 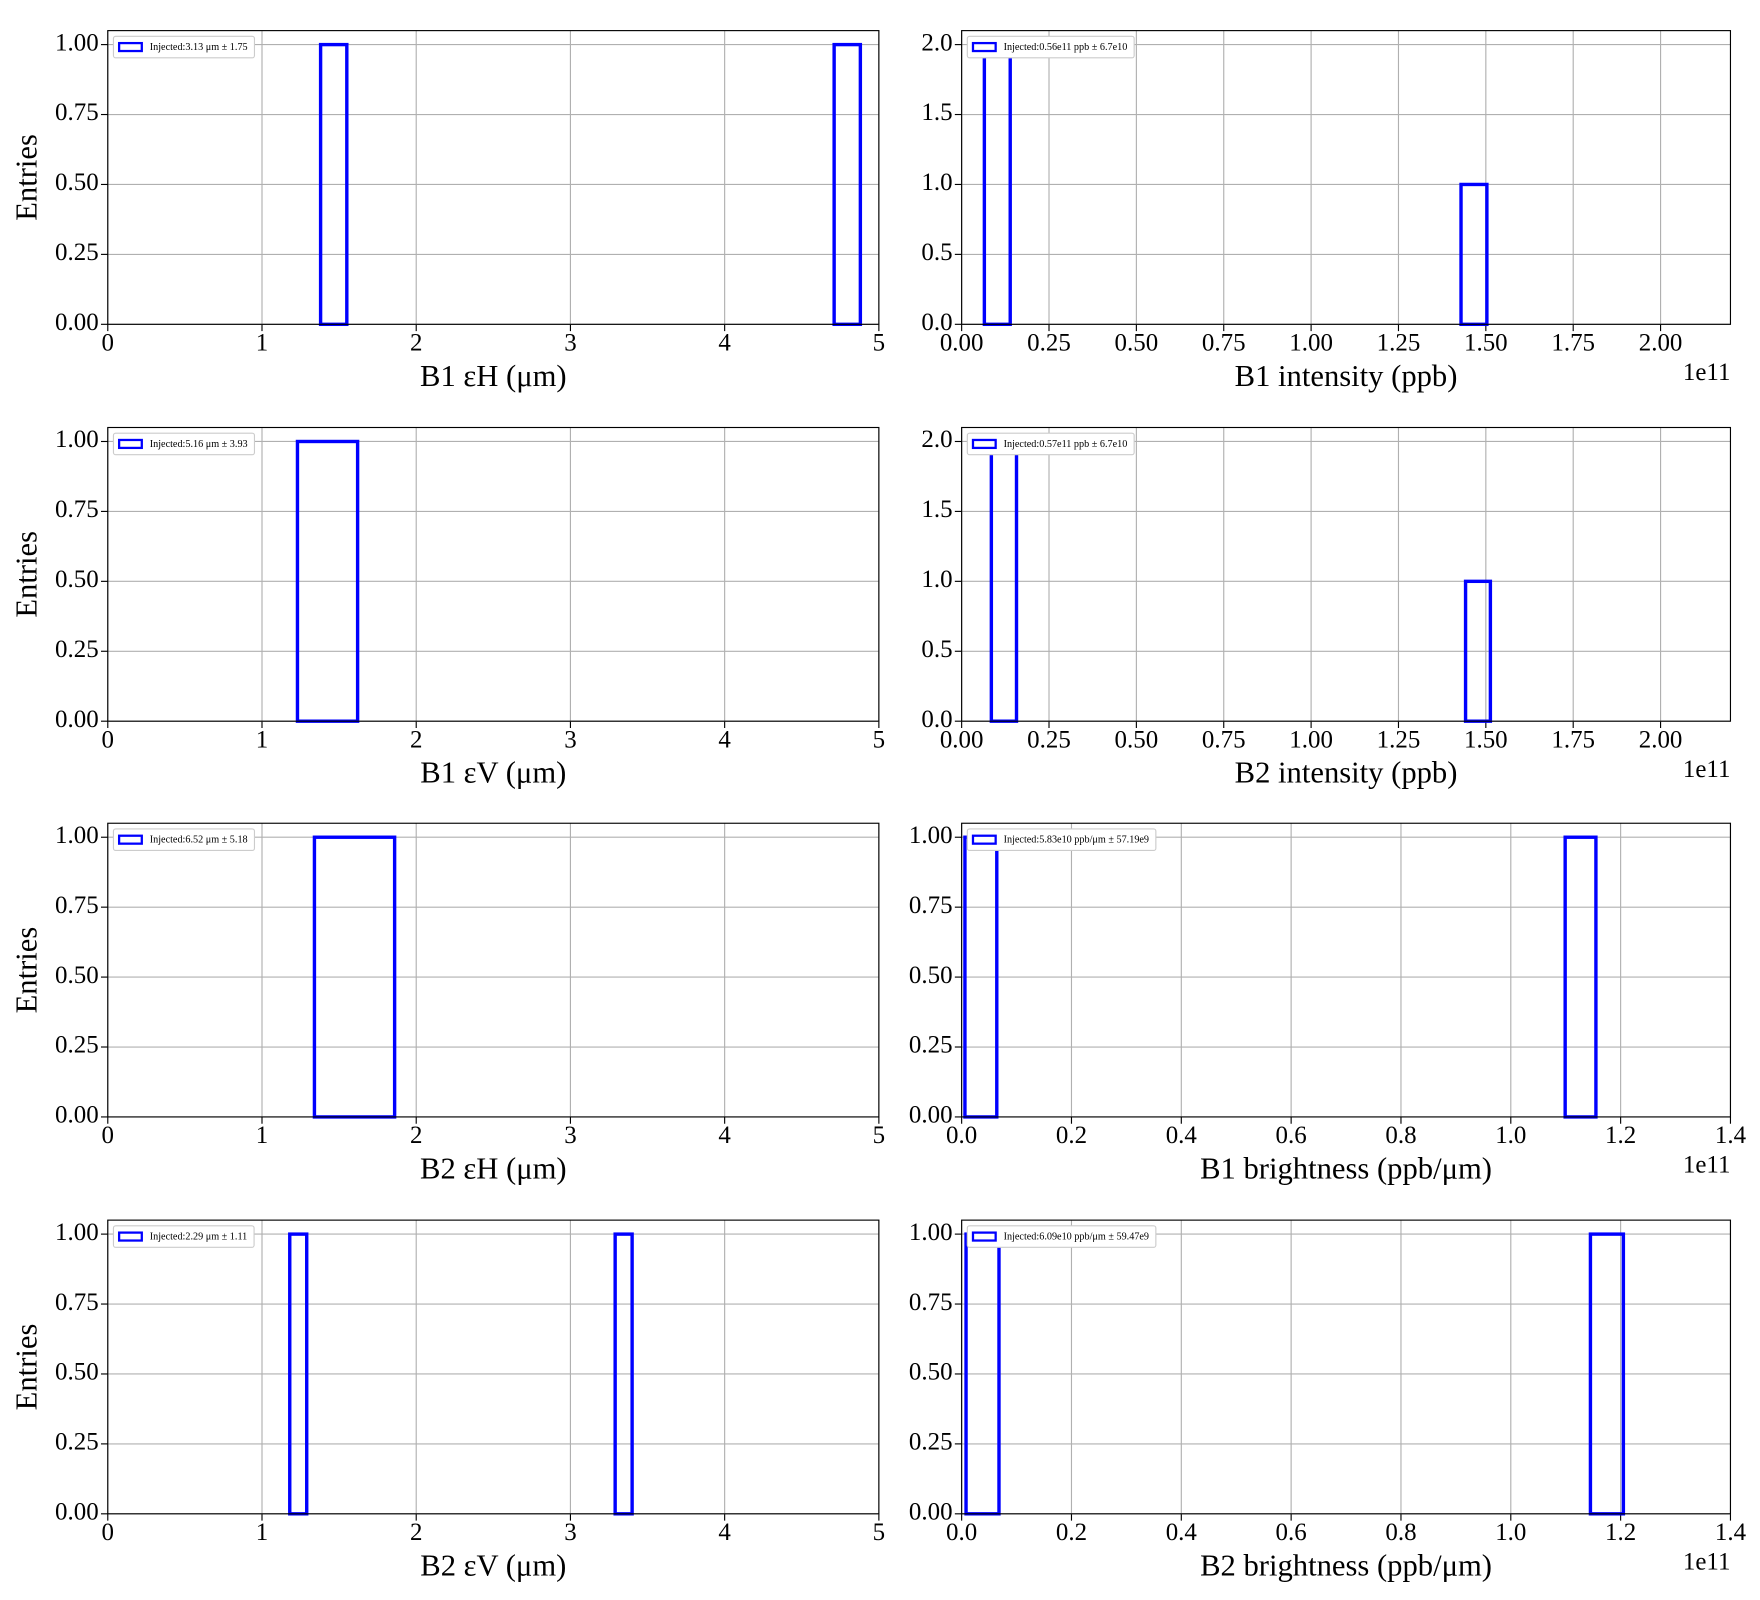 I want to click on x-axis-label: B1 brightness (ppb/μm), so click(x=1346, y=1168).